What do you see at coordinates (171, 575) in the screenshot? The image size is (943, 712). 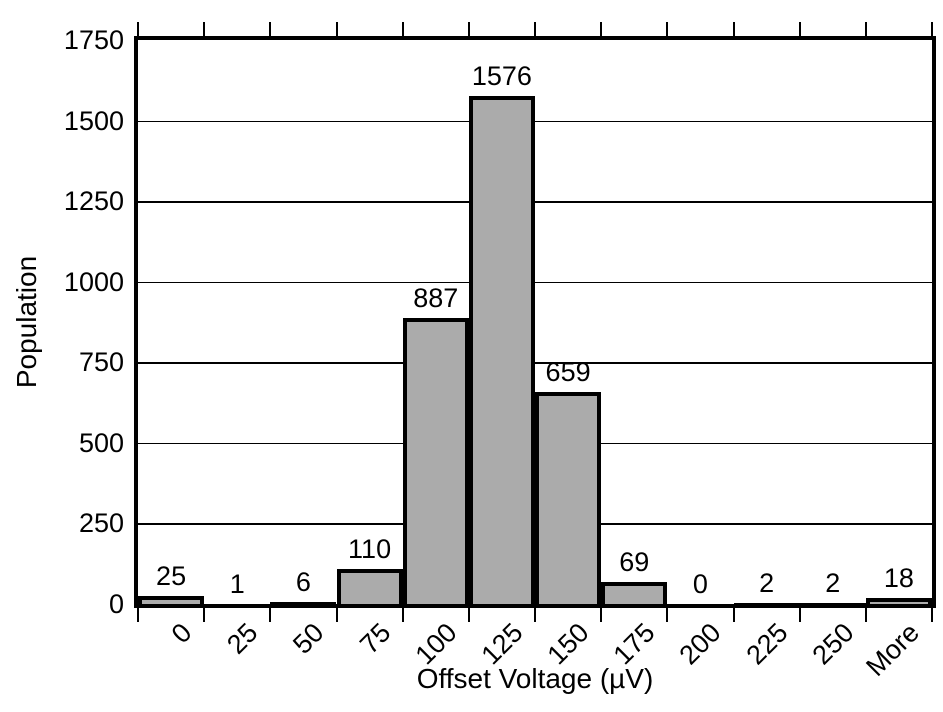 I see `bar-value-label: 25` at bounding box center [171, 575].